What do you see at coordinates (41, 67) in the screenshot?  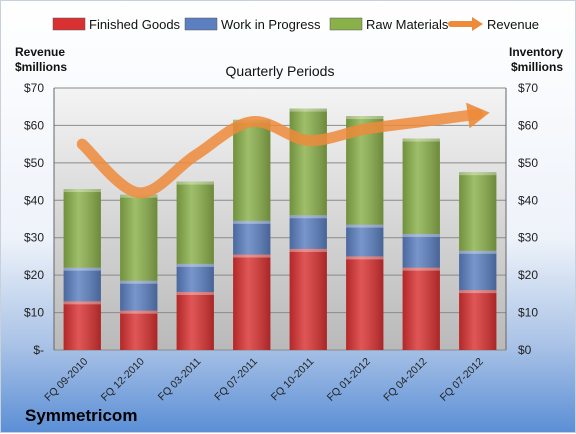 I see `left-axis-label-line2: $millions` at bounding box center [41, 67].